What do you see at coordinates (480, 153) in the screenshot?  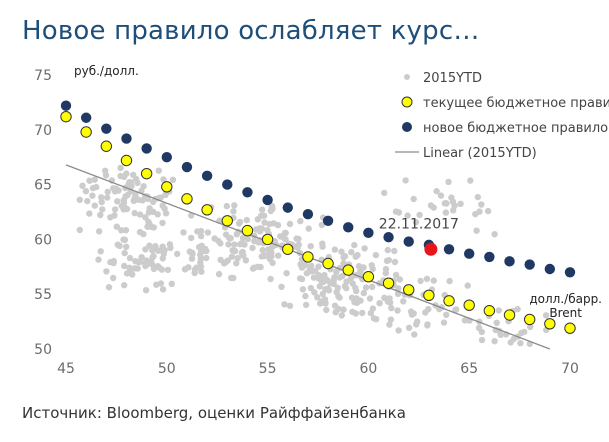 I see `legend-label-linear: Linear (2015YTD)` at bounding box center [480, 153].